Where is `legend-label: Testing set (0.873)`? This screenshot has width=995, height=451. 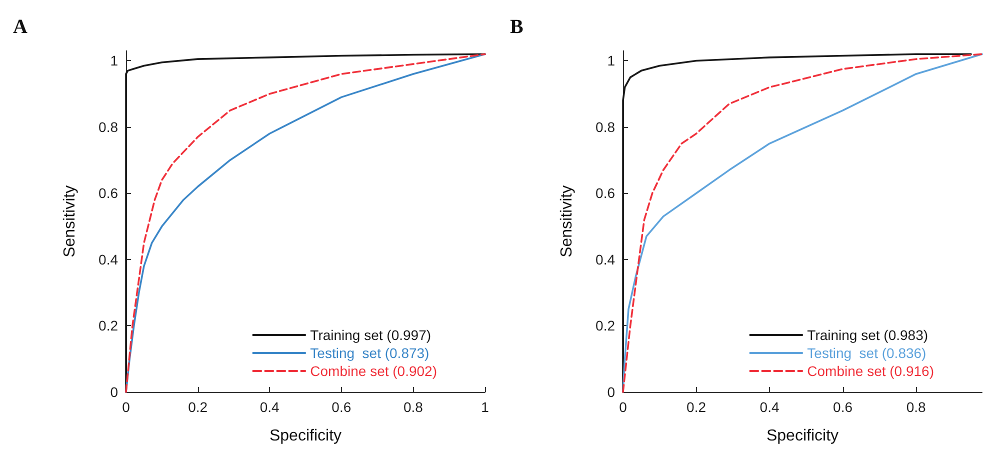 legend-label: Testing set (0.873) is located at coordinates (370, 353).